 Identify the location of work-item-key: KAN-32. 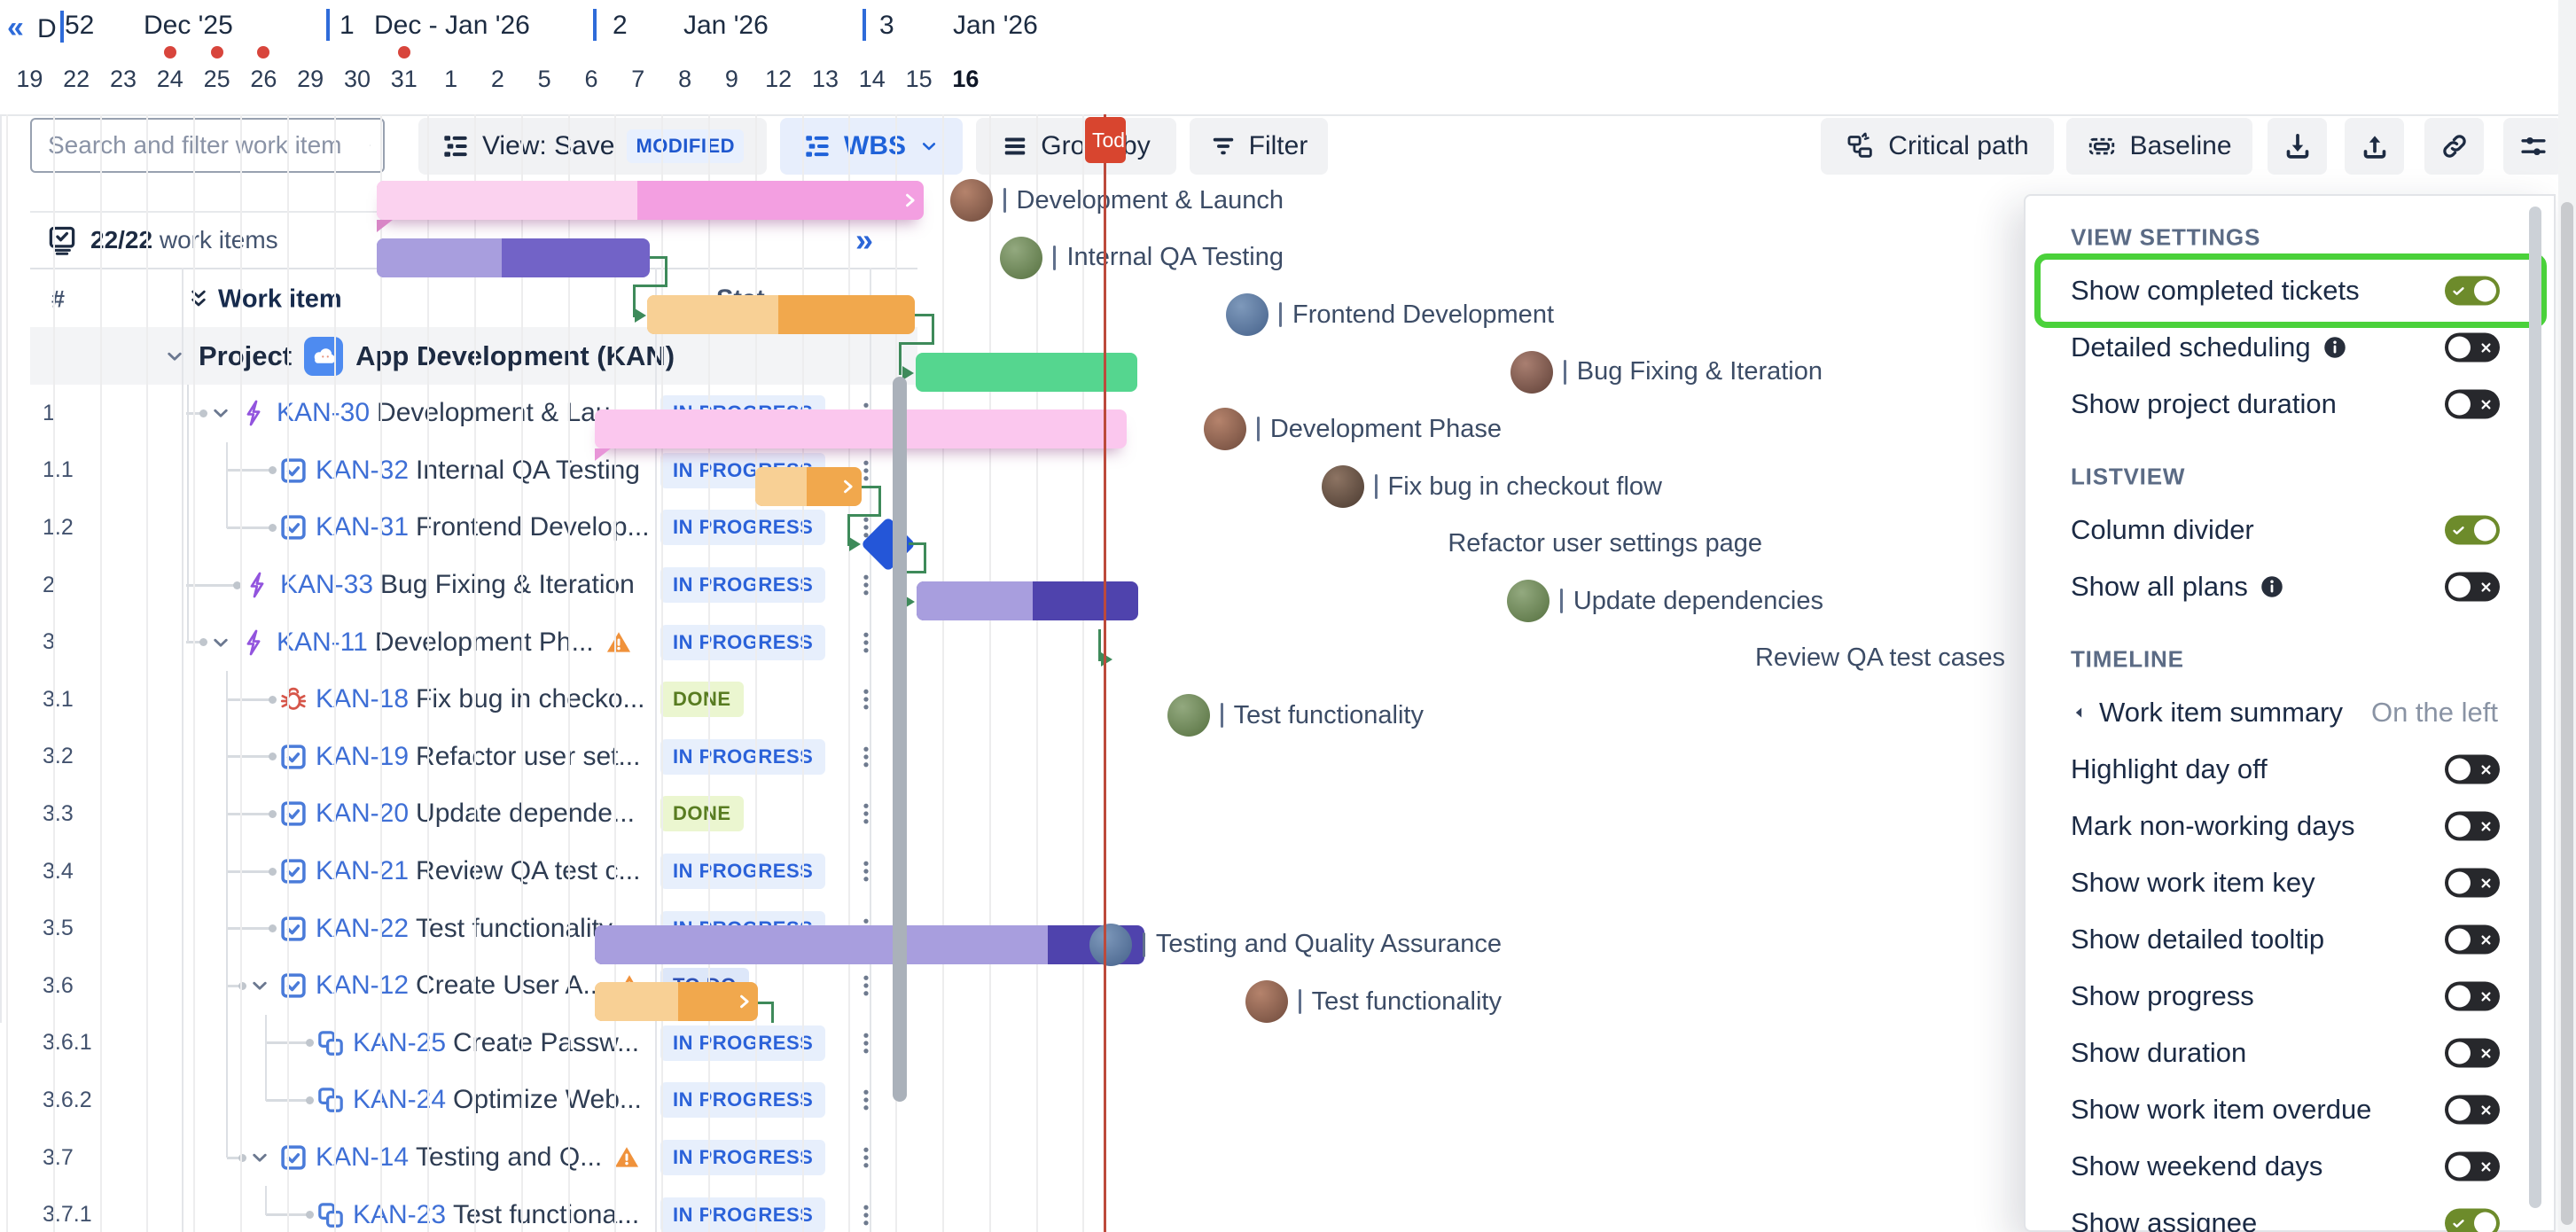
(363, 470).